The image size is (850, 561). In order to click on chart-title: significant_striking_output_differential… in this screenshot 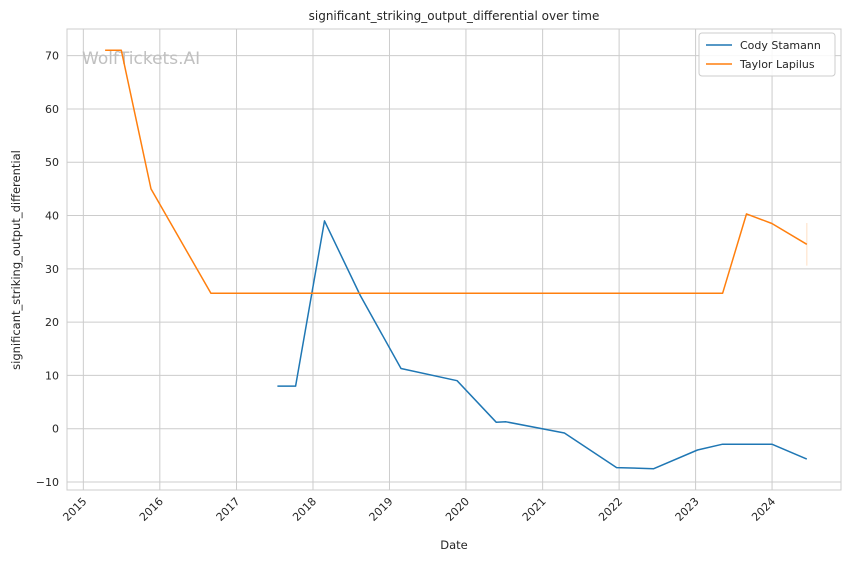, I will do `click(454, 16)`.